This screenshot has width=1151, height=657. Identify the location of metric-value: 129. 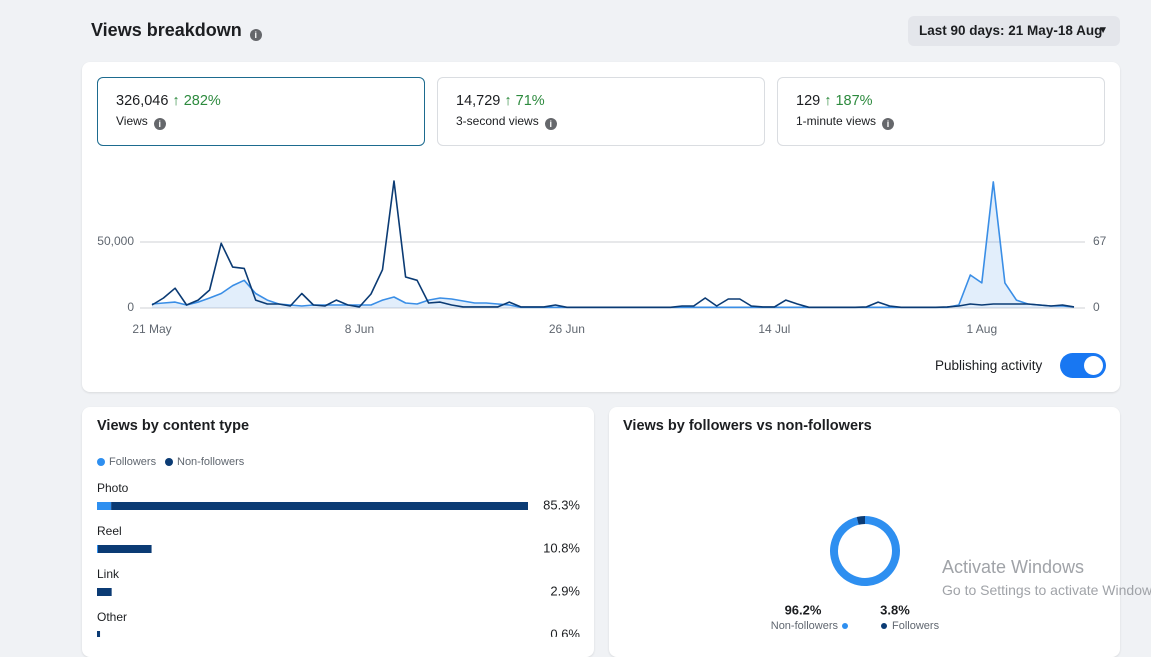
(808, 101).